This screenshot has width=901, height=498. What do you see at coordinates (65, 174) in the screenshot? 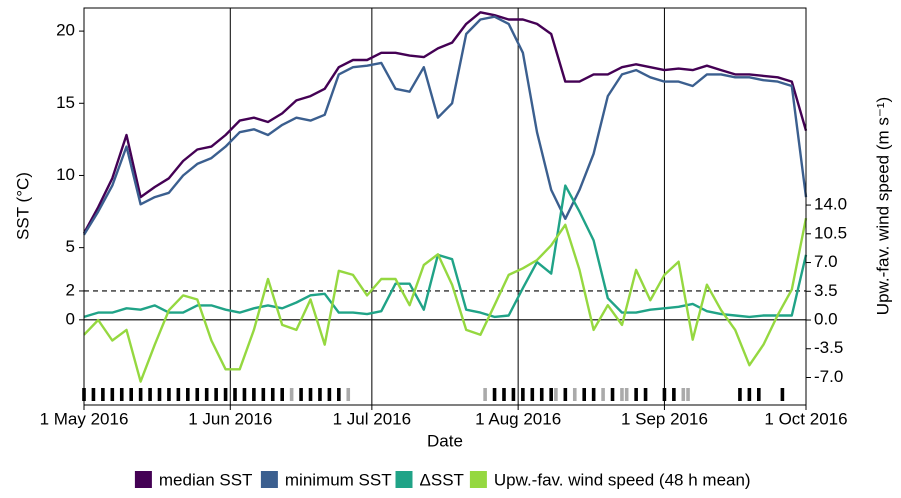
I see `y-tick-label: 10` at bounding box center [65, 174].